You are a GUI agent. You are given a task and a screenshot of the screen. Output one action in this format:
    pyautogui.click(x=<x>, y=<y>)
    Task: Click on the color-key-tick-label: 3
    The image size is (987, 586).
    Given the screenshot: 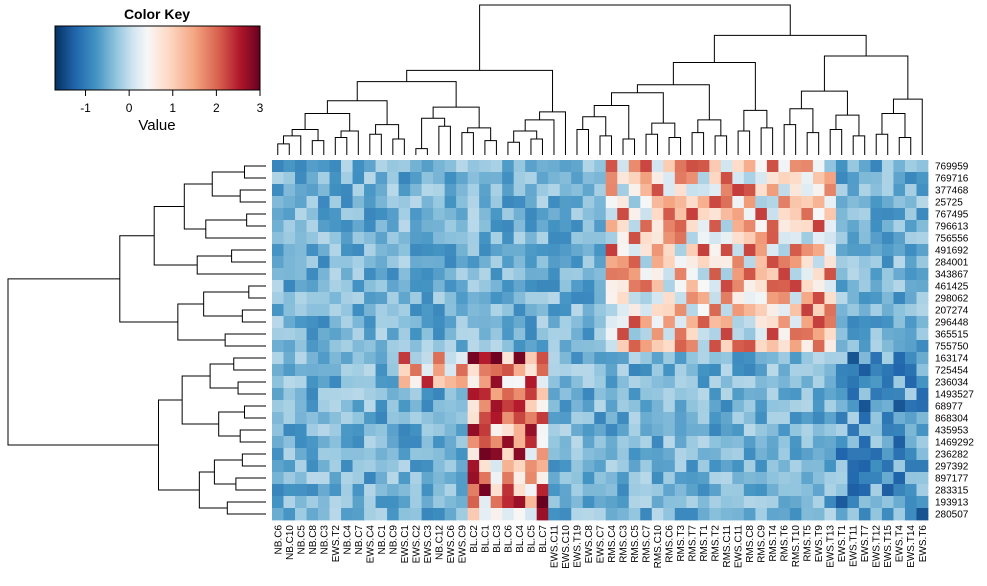 What is the action you would take?
    pyautogui.click(x=260, y=108)
    